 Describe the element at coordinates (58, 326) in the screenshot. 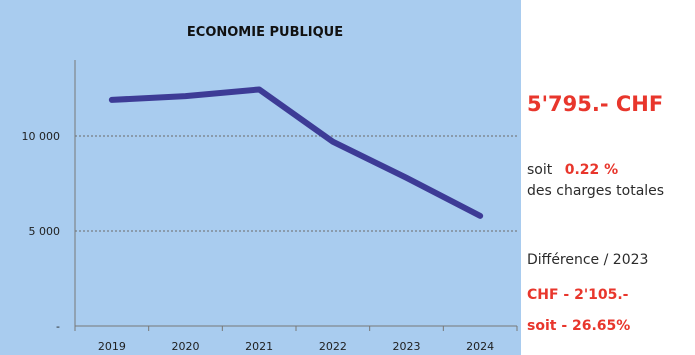

I see `y-tick-label: -` at that location.